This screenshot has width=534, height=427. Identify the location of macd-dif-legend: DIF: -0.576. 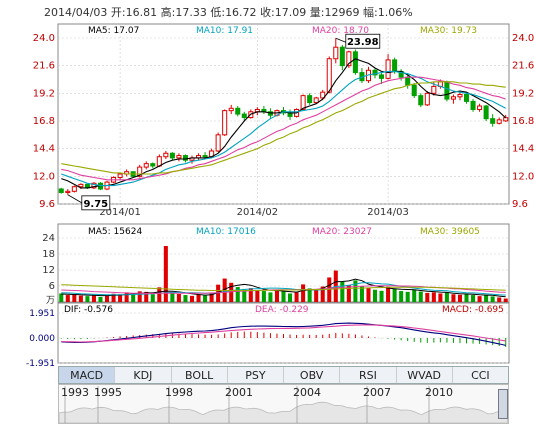
(88, 310).